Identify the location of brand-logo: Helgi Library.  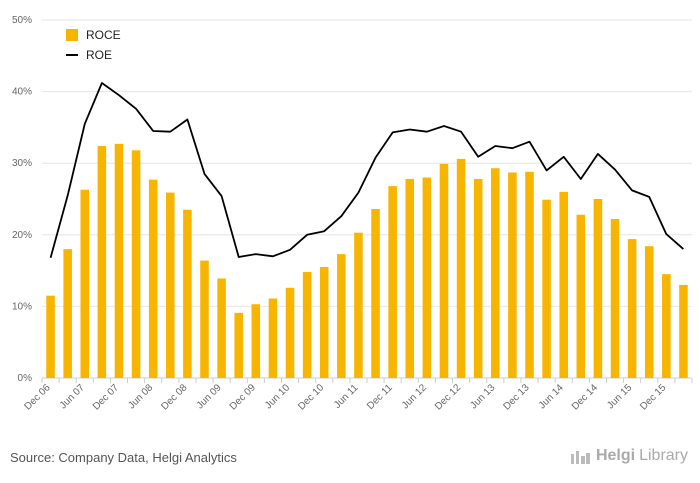
(629, 456).